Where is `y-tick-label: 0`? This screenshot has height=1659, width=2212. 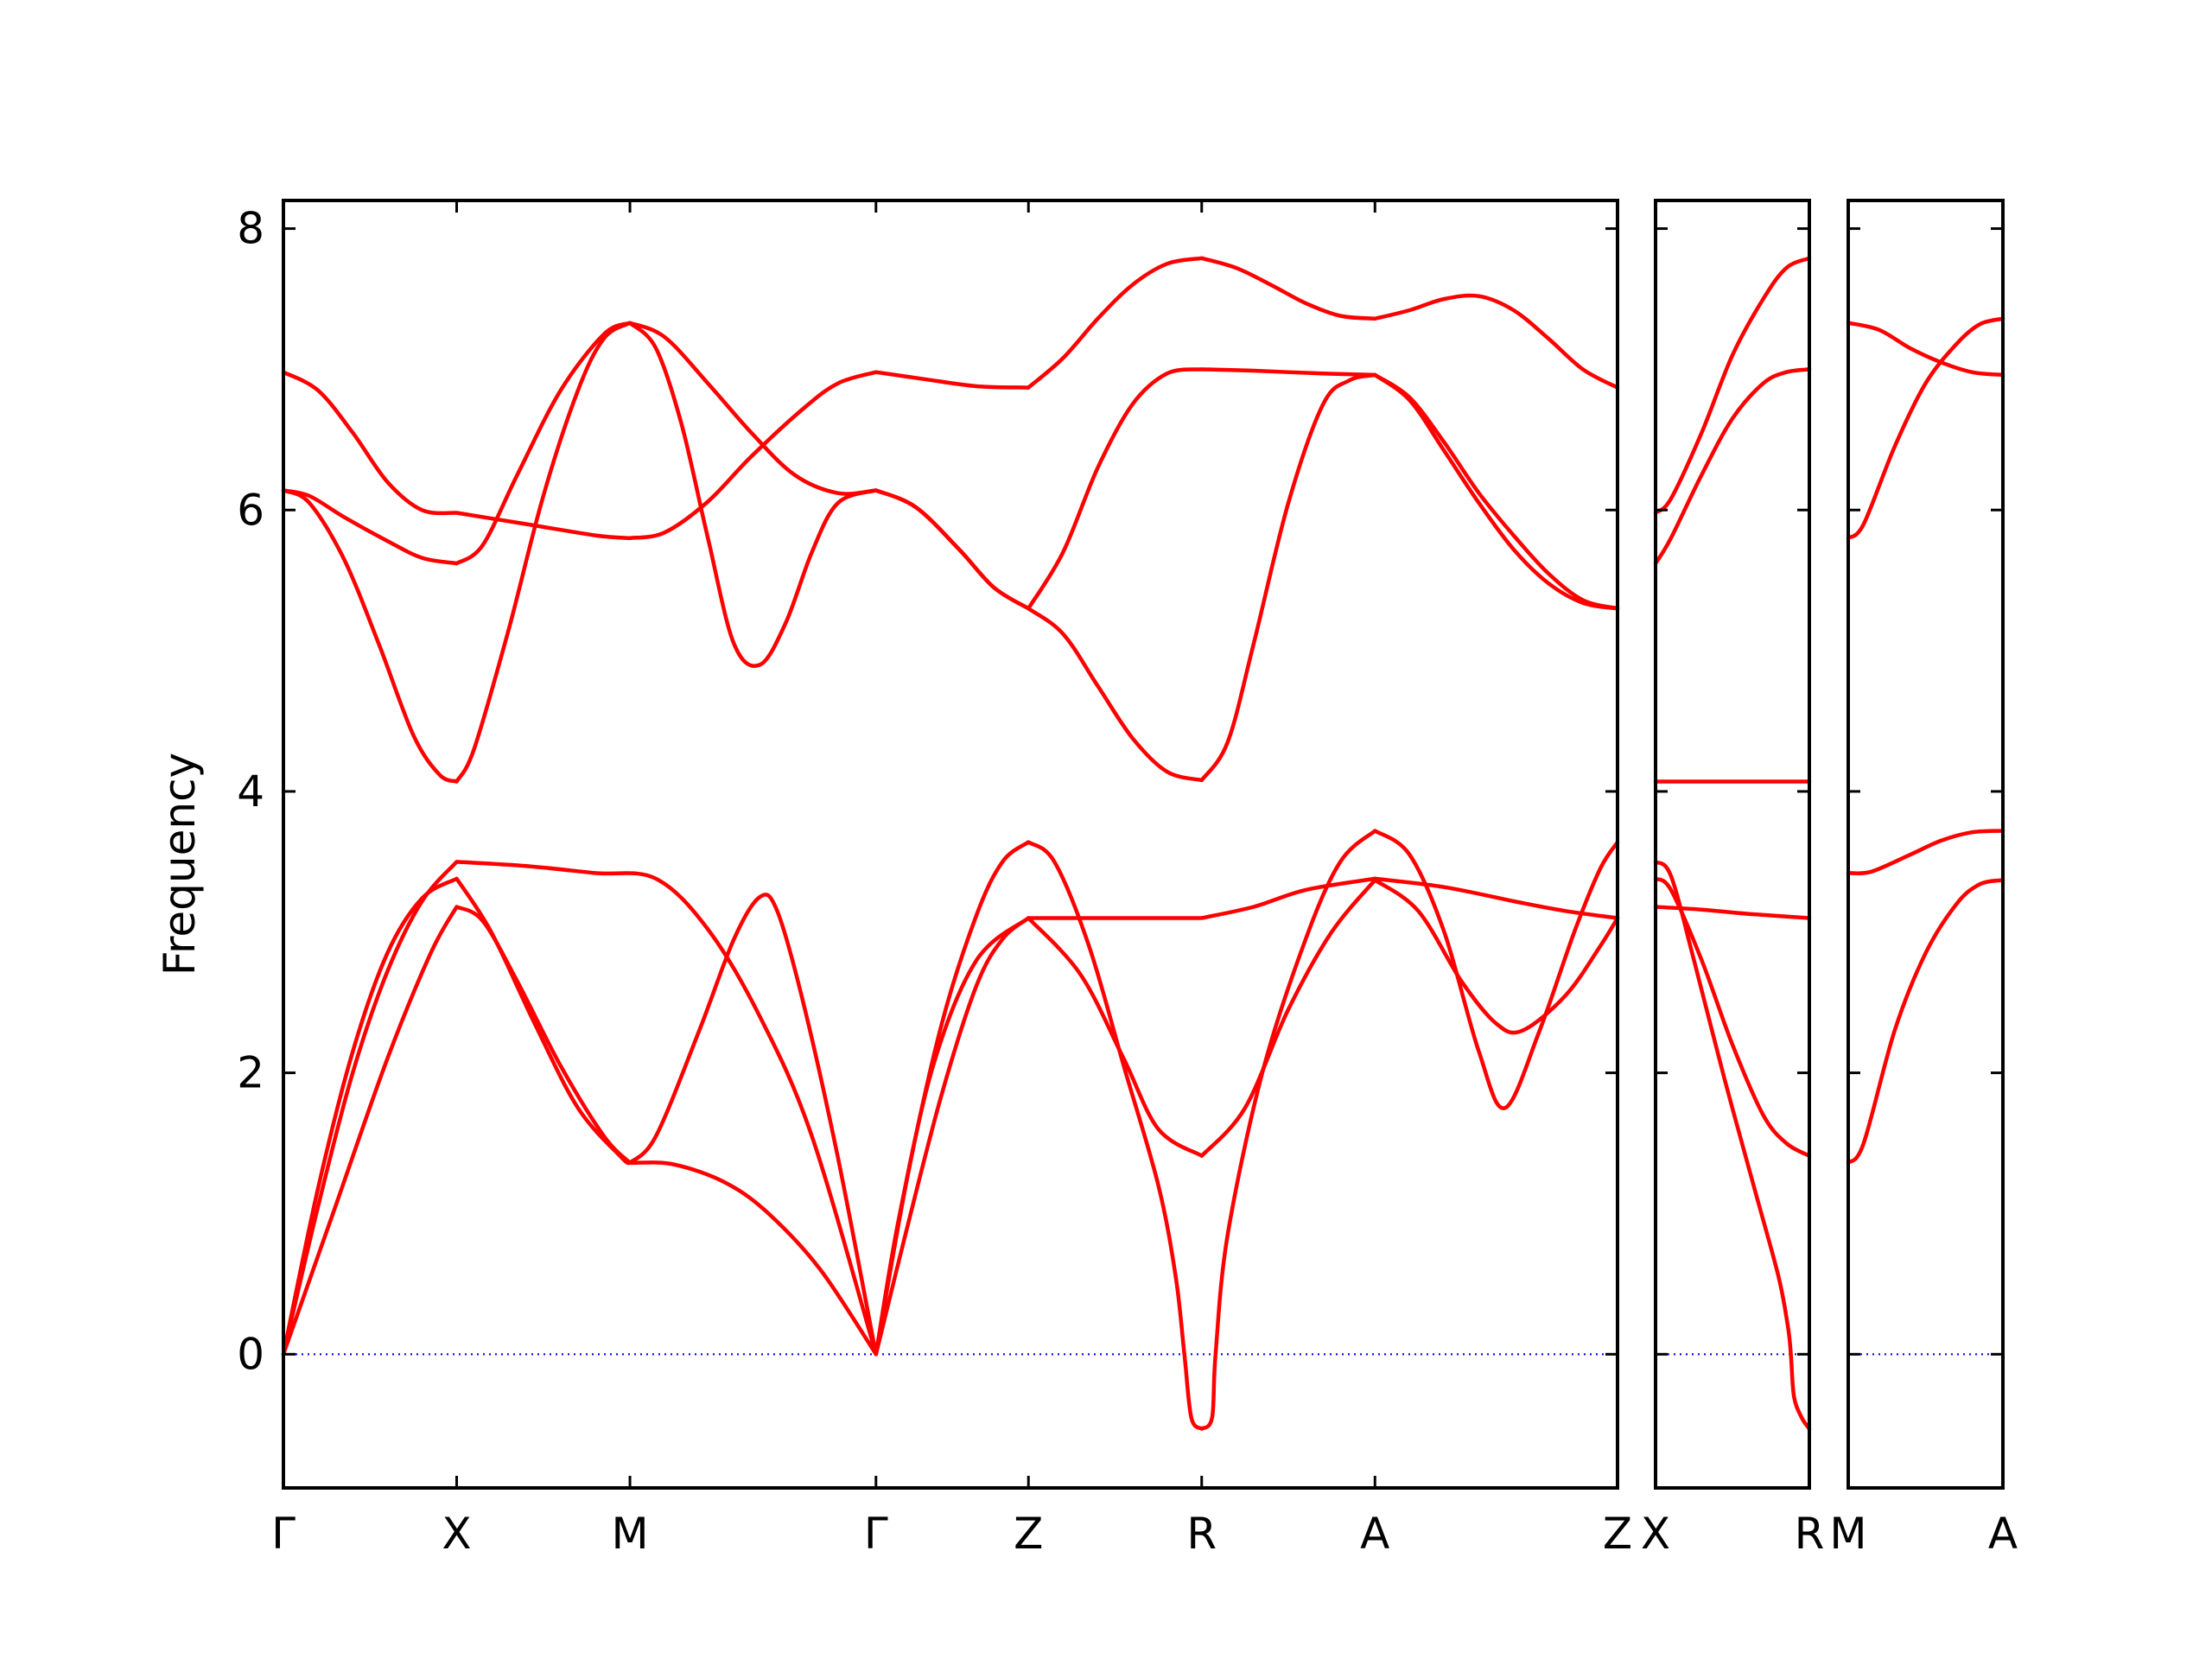
y-tick-label: 0 is located at coordinates (250, 1354).